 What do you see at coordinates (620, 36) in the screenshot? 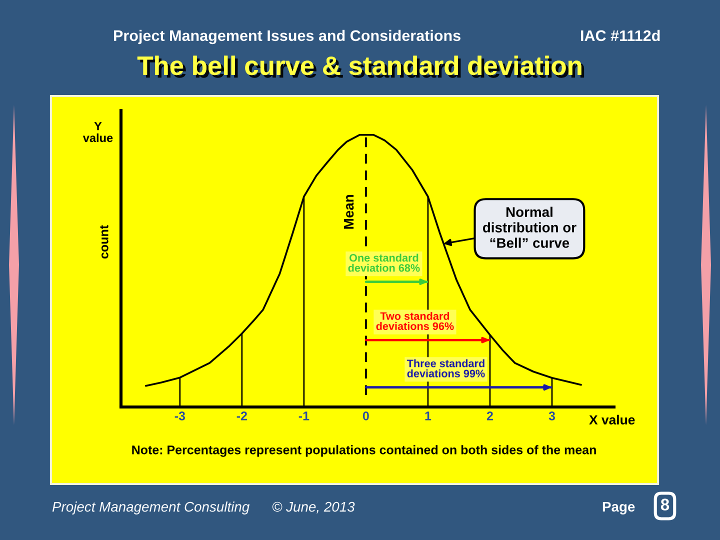
I see `text: IAC #1112d` at bounding box center [620, 36].